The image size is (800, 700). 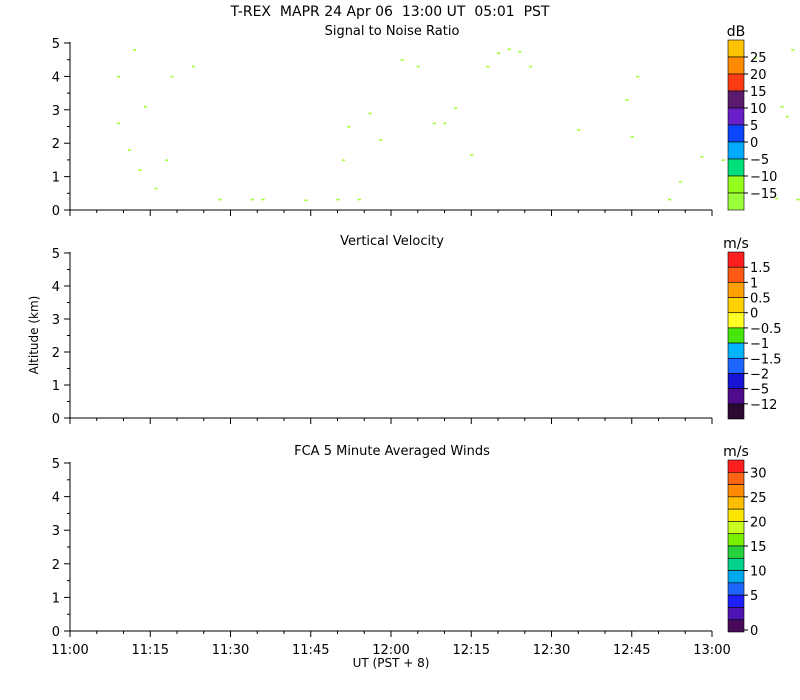 What do you see at coordinates (736, 32) in the screenshot?
I see `colorbar-unit: dB` at bounding box center [736, 32].